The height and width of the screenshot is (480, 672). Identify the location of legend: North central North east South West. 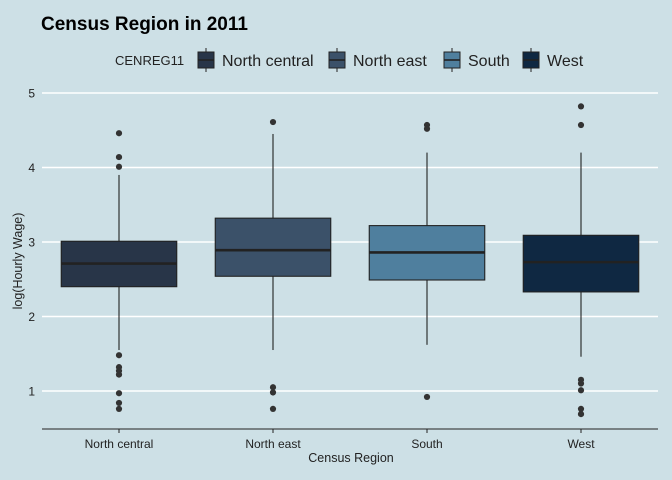
(390, 60).